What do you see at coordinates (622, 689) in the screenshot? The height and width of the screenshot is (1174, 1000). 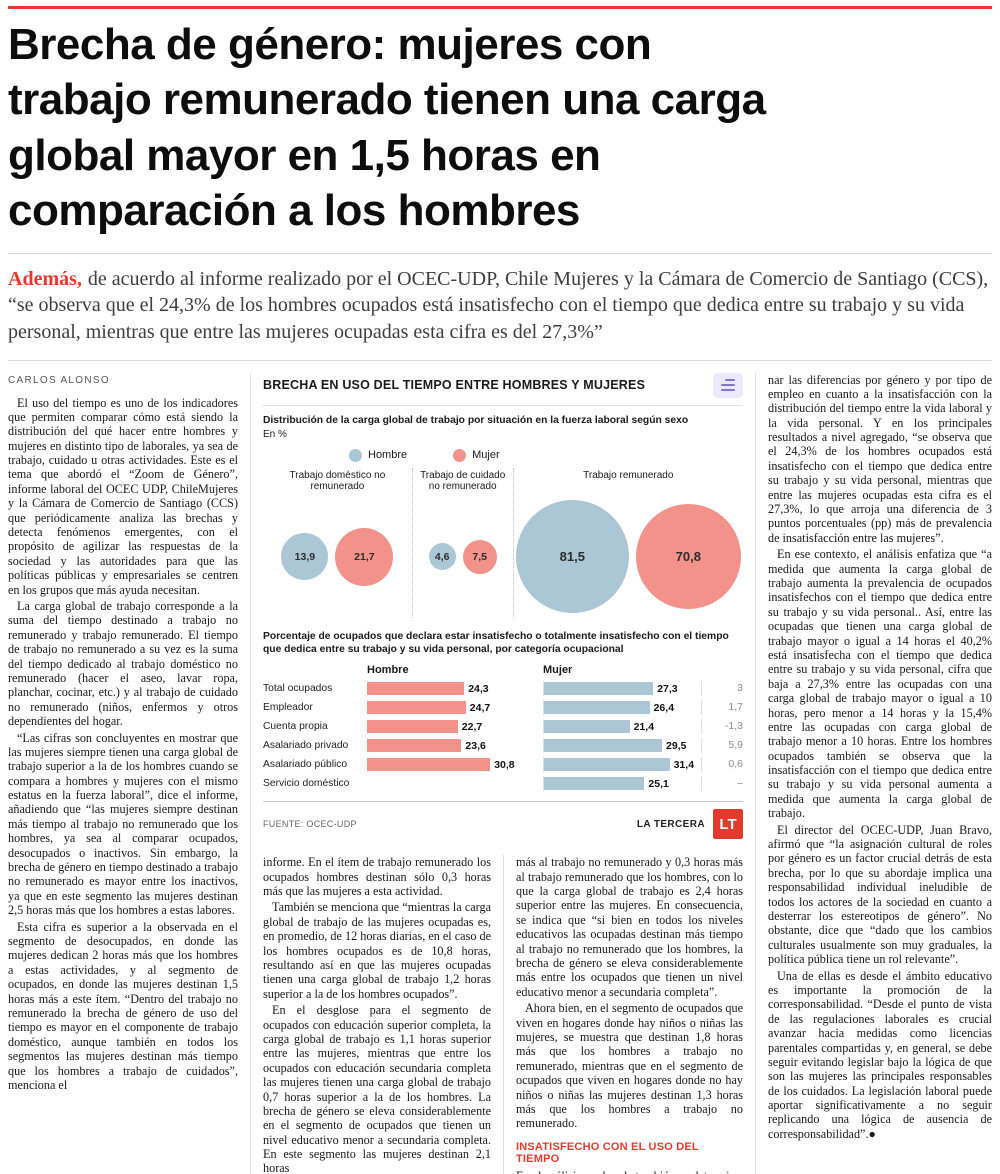 I see `bar-mujer: 27,3` at bounding box center [622, 689].